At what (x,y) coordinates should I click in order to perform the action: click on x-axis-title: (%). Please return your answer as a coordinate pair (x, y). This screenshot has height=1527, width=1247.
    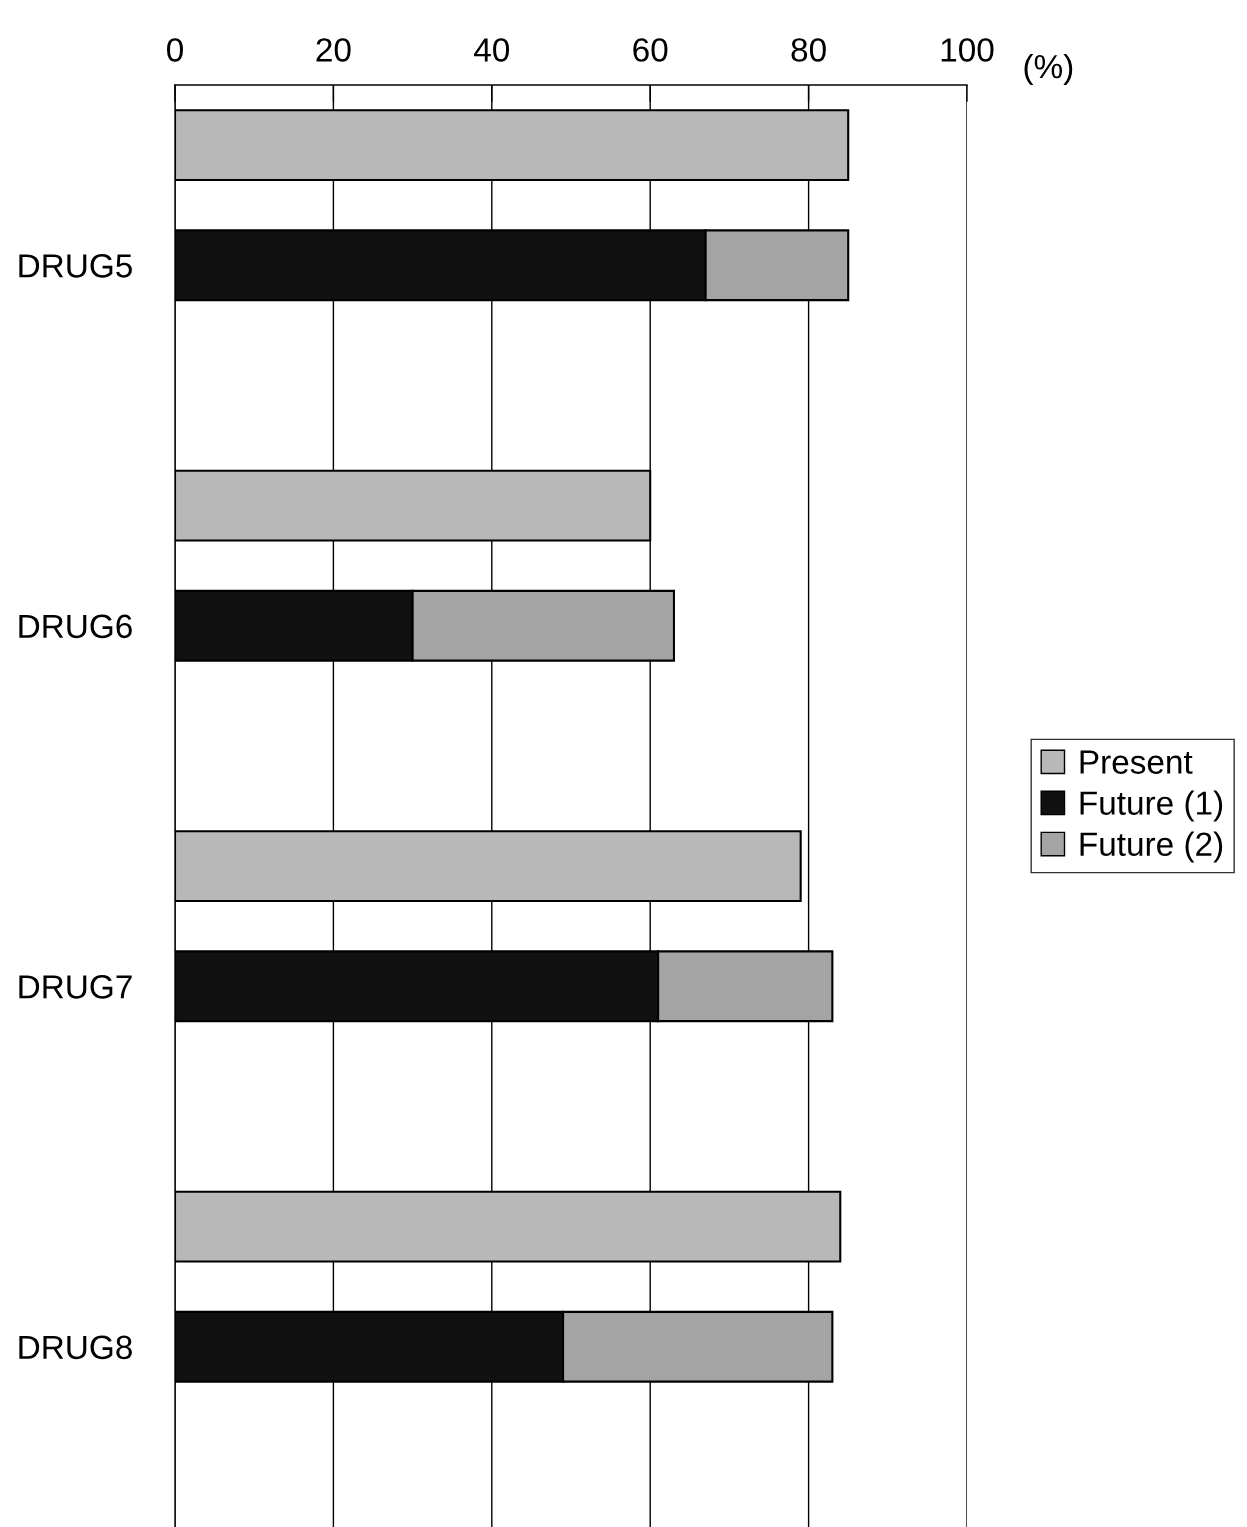
    Looking at the image, I should click on (1048, 69).